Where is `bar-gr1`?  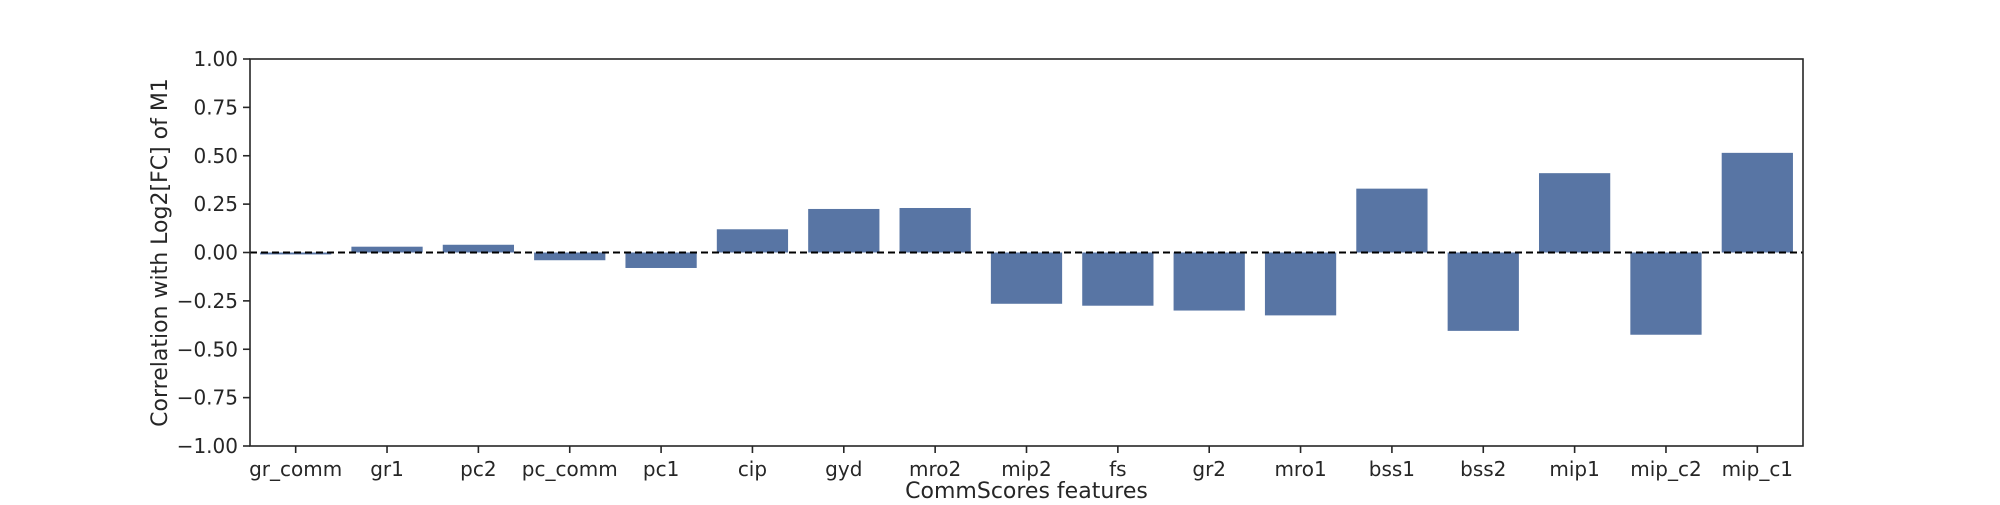
bar-gr1 is located at coordinates (387, 249).